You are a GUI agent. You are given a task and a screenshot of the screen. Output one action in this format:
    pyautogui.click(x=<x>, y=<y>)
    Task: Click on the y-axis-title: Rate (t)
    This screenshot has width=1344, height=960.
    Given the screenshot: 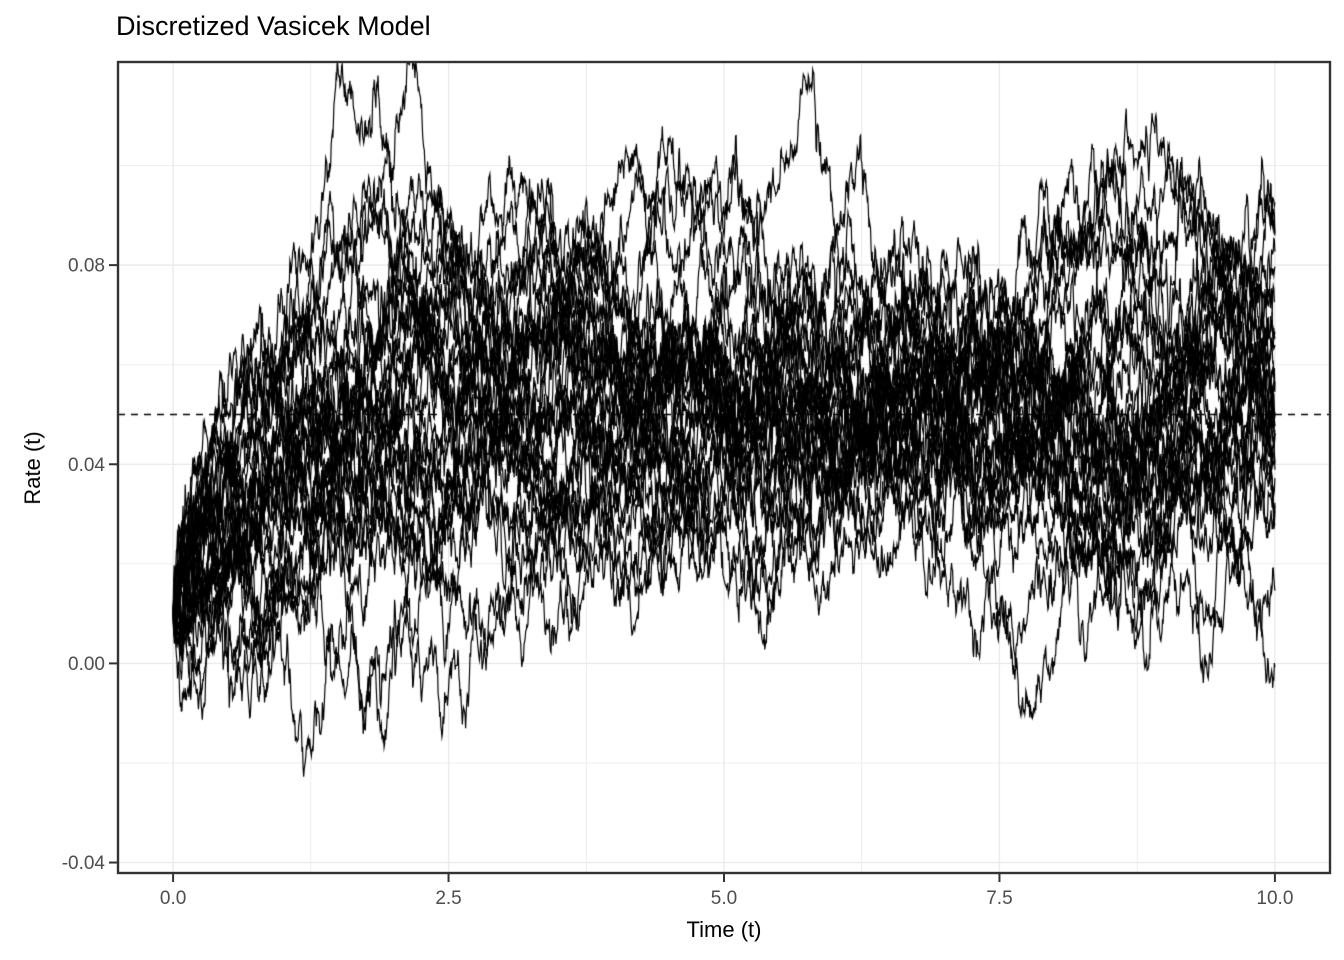 What is the action you would take?
    pyautogui.click(x=32, y=468)
    